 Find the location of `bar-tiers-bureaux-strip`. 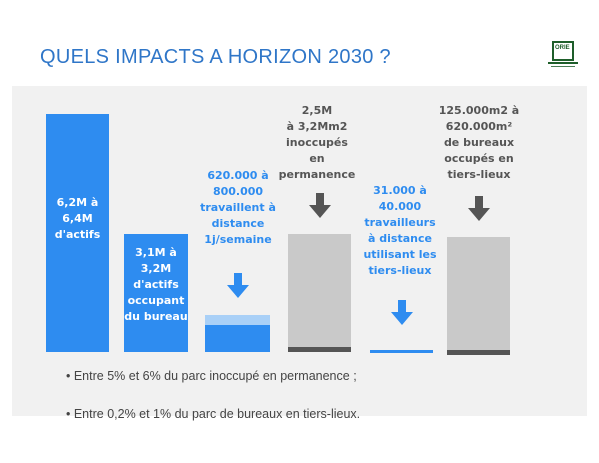

bar-tiers-bureaux-strip is located at coordinates (478, 352).